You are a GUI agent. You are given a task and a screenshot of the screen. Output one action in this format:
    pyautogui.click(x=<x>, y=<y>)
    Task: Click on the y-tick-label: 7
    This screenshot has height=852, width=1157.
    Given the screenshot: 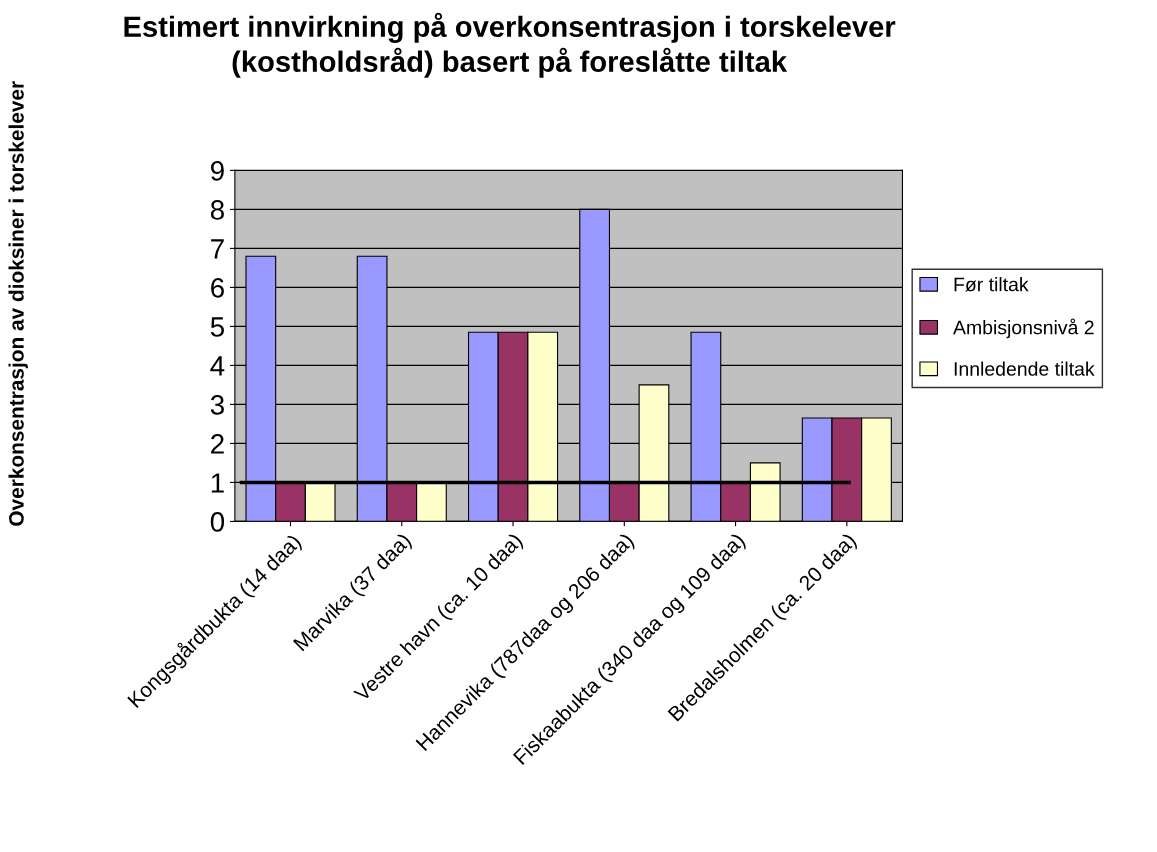 What is the action you would take?
    pyautogui.click(x=217, y=249)
    